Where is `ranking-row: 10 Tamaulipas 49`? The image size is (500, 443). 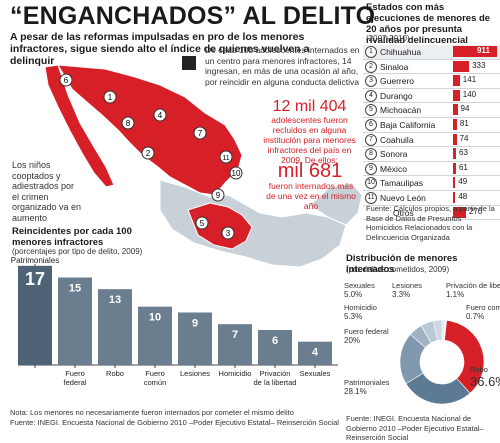 ranking-row: 10 Tamaulipas 49 is located at coordinates (431, 183).